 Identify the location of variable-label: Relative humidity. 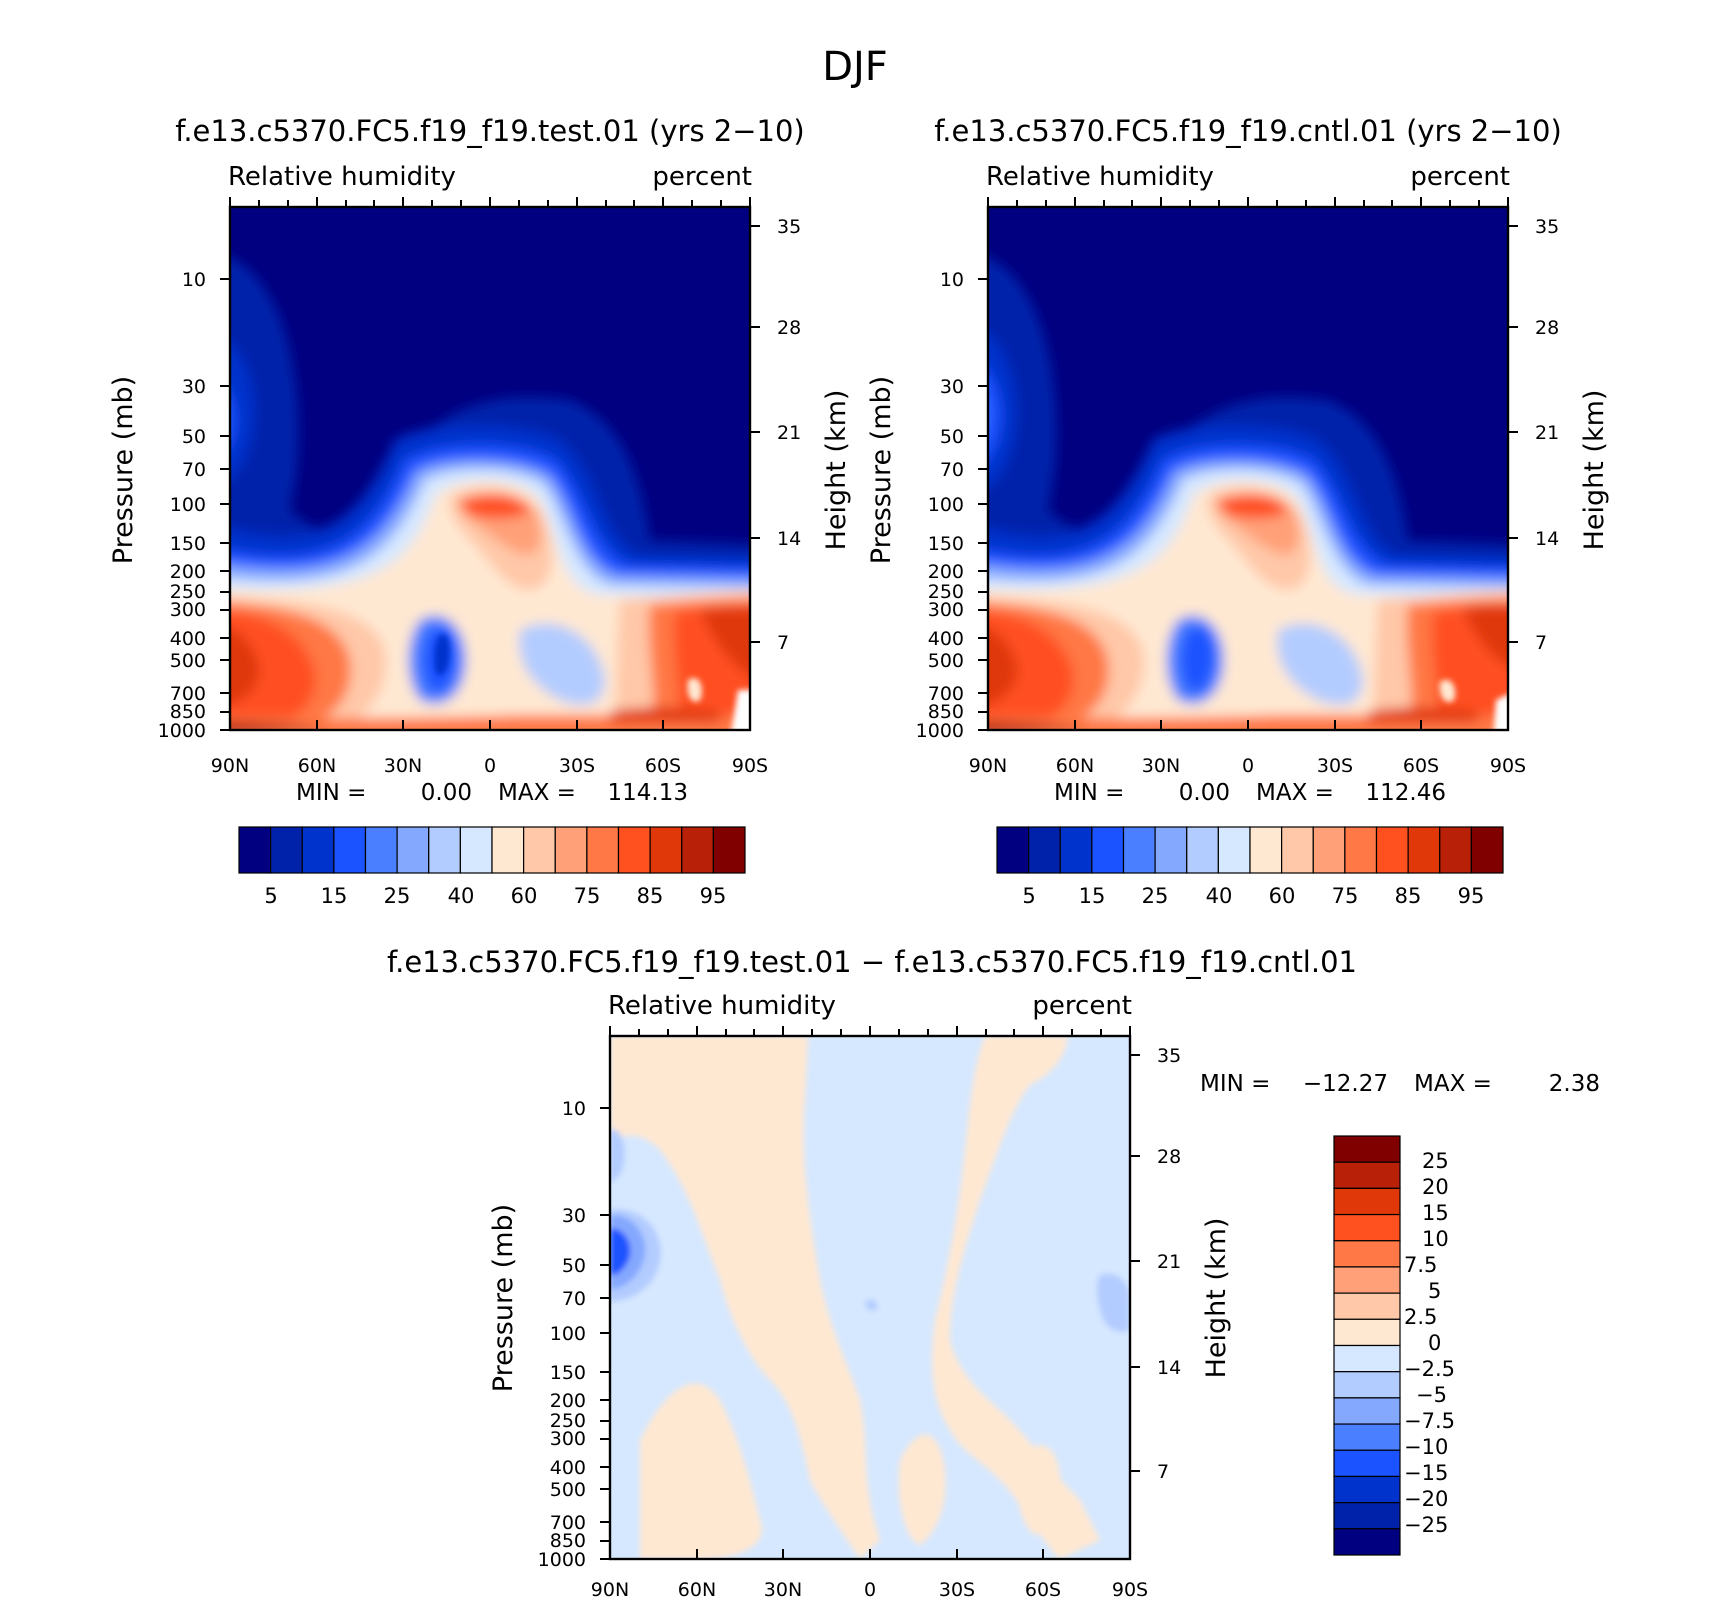
(722, 1006).